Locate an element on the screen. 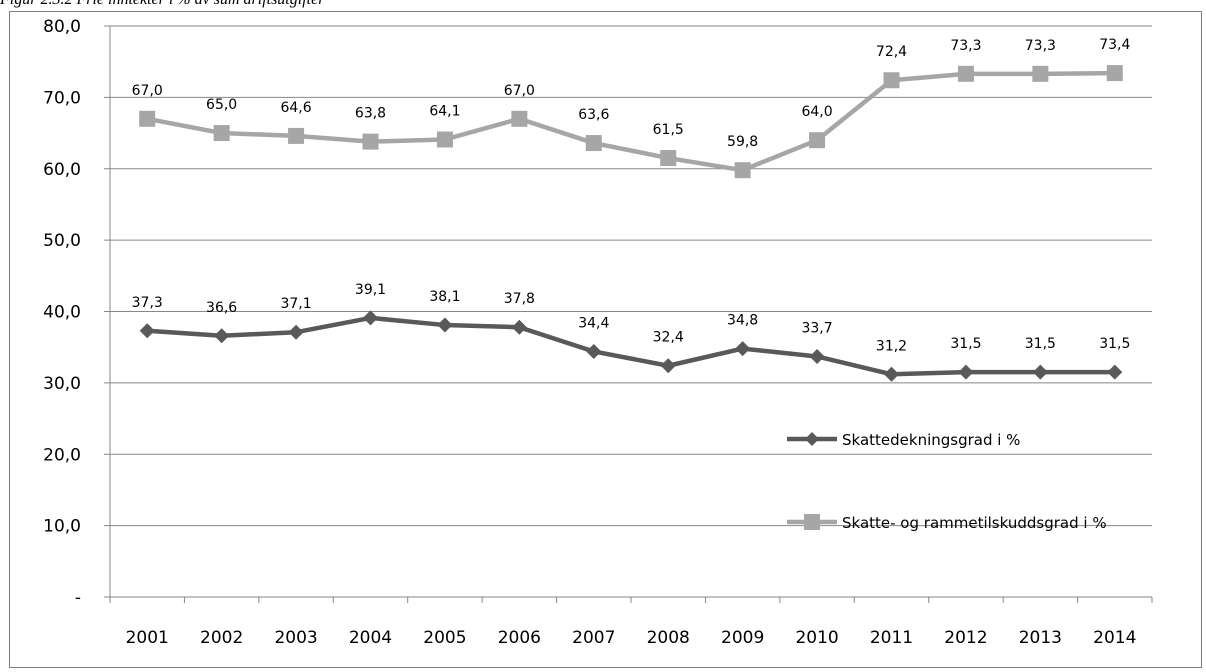 The width and height of the screenshot is (1206, 672). y-tick-label: 20,0 is located at coordinates (62, 455).